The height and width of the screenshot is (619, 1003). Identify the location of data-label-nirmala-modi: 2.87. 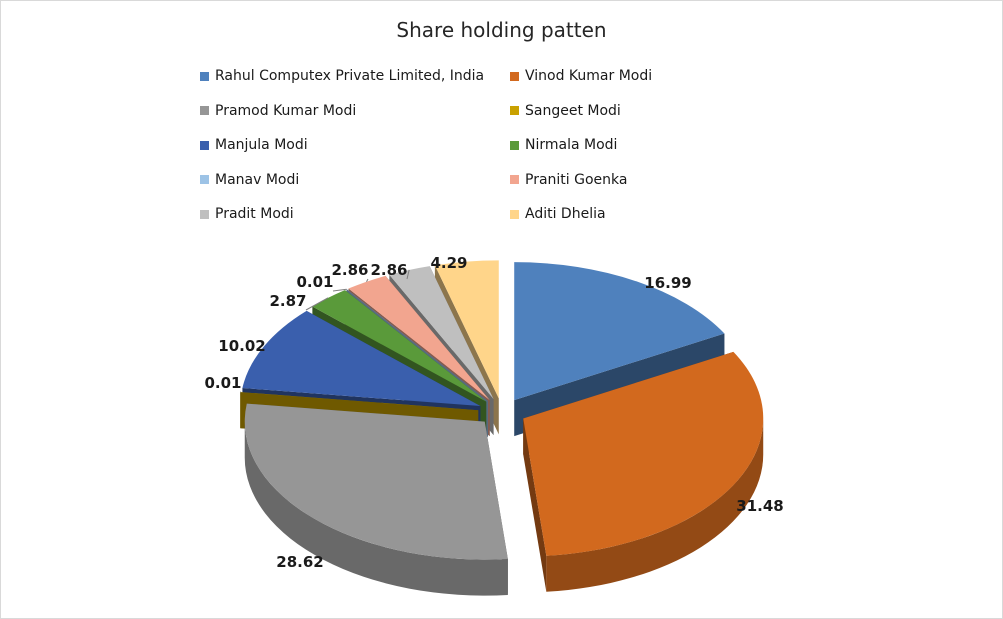
(287, 301).